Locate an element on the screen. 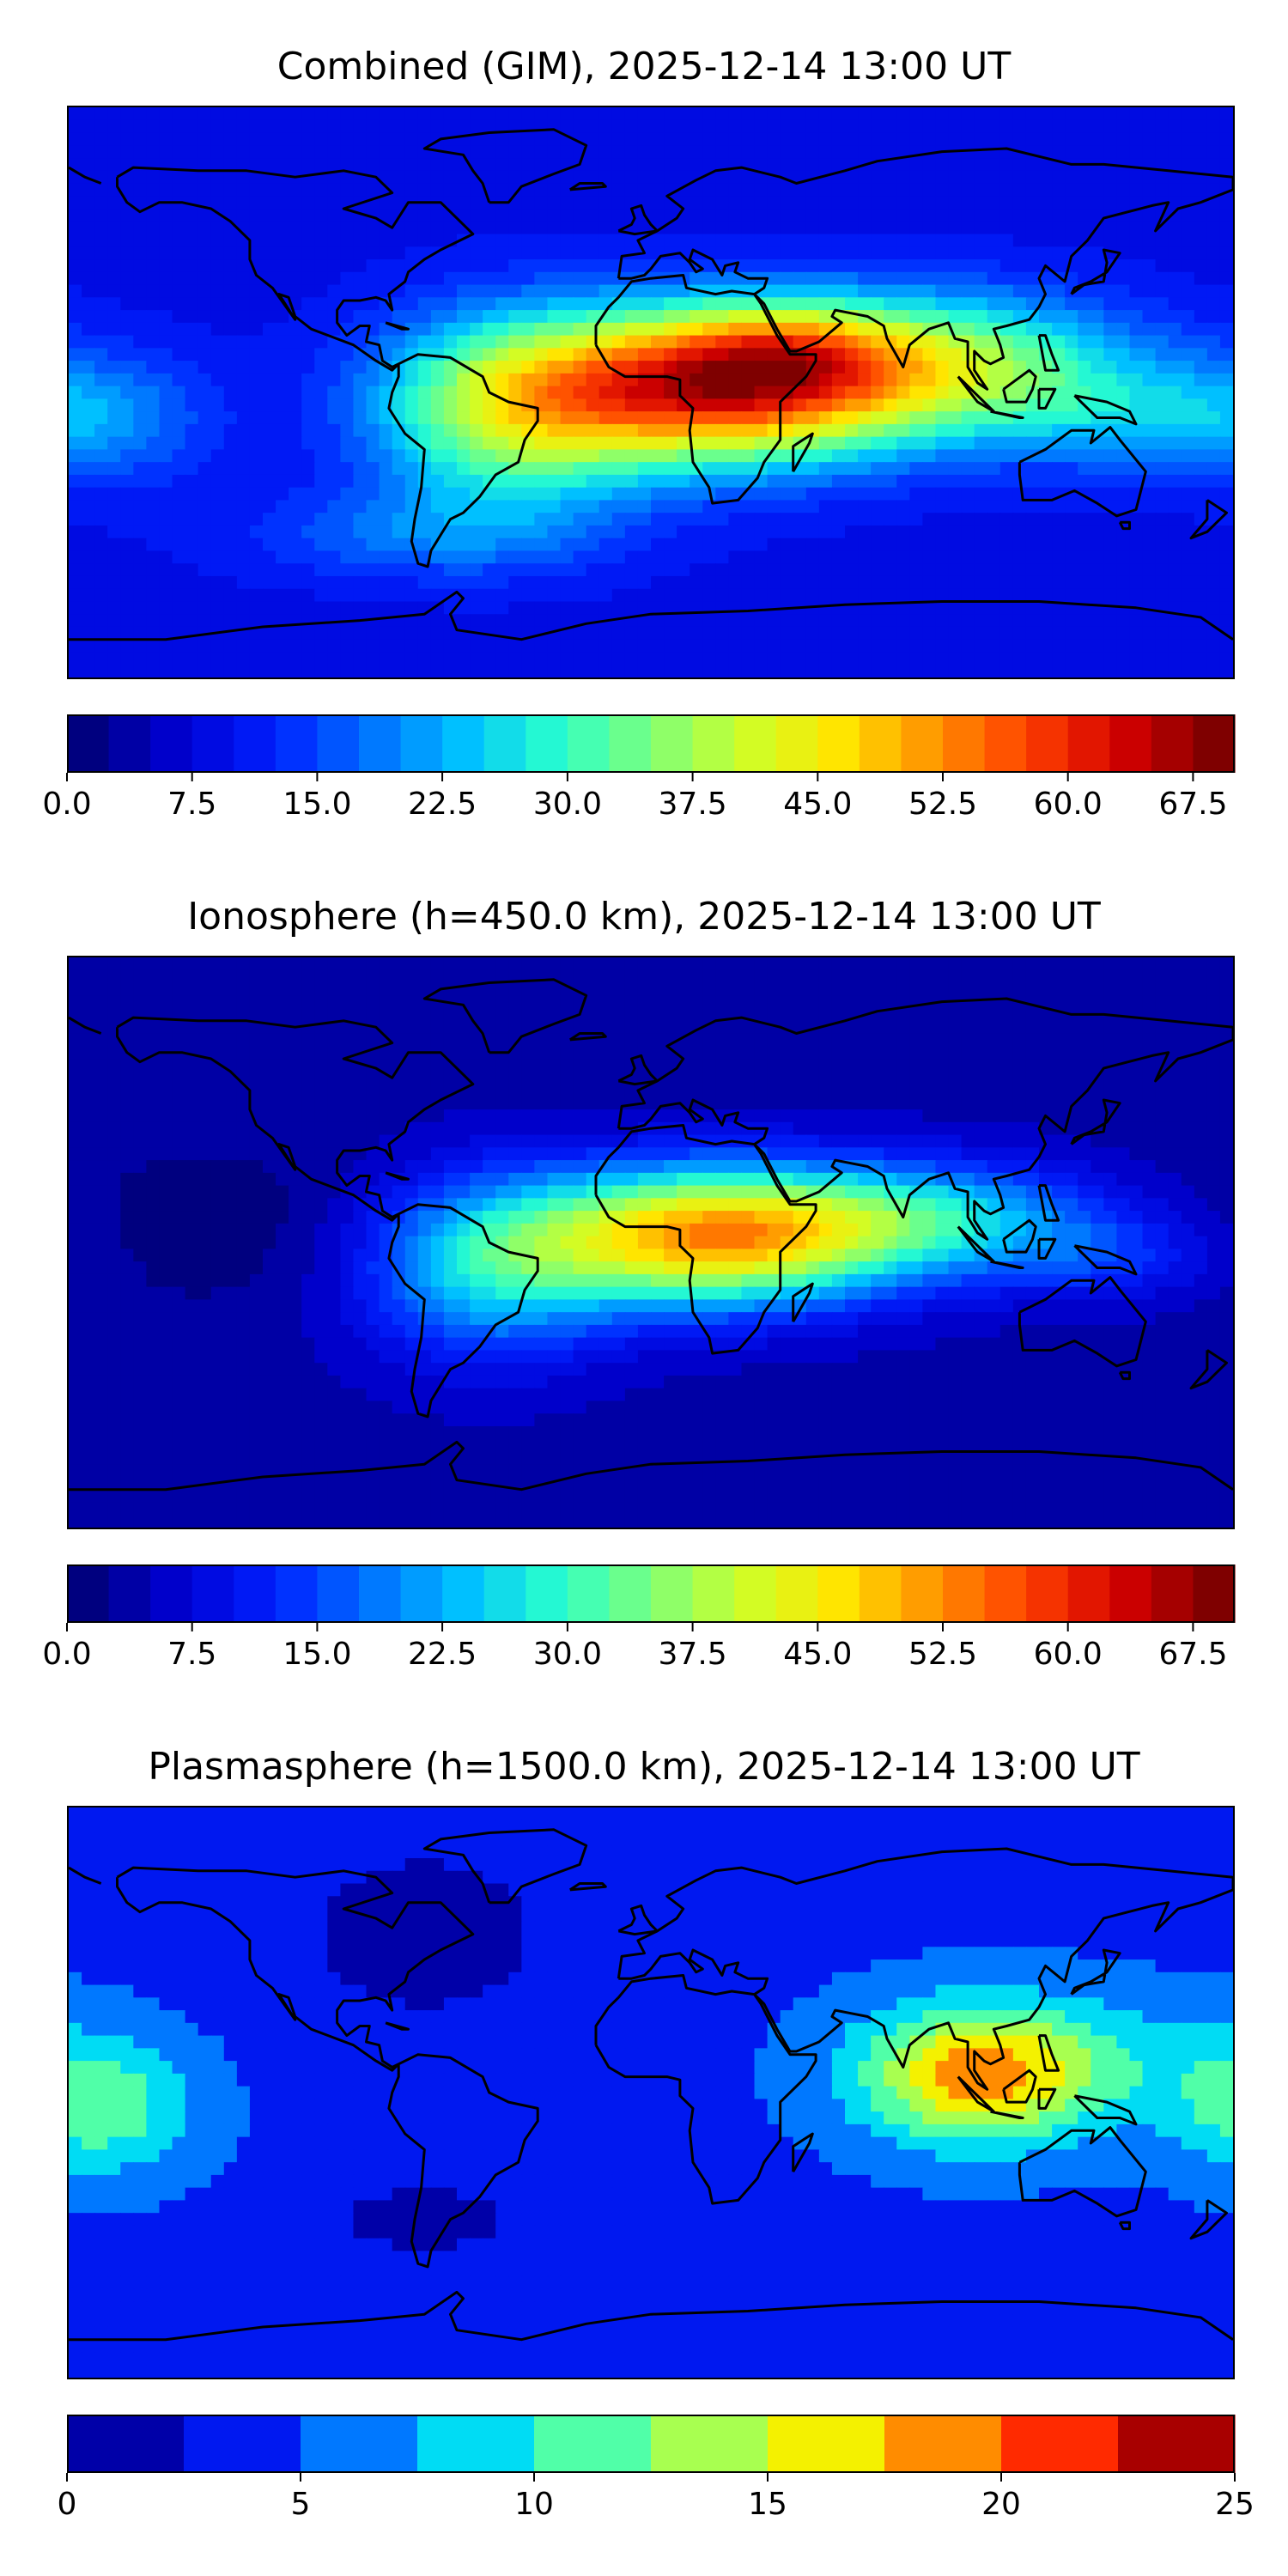 This screenshot has height=2576, width=1288. colorbar-swatch is located at coordinates (463, 744).